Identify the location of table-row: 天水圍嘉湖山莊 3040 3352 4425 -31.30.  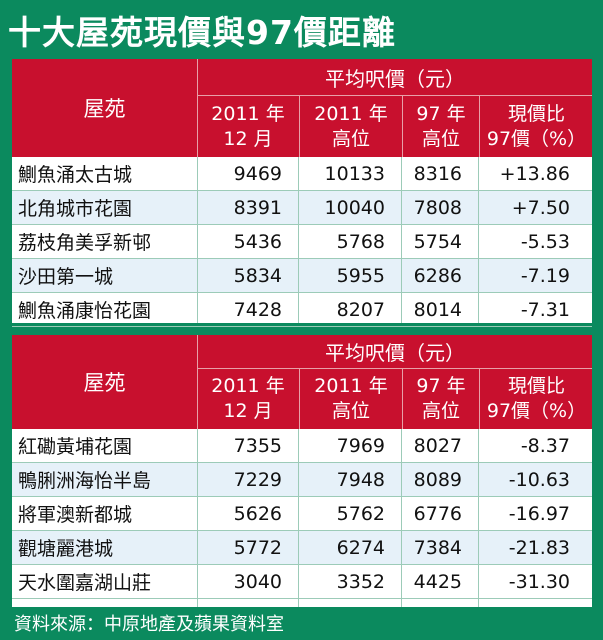
(302, 582).